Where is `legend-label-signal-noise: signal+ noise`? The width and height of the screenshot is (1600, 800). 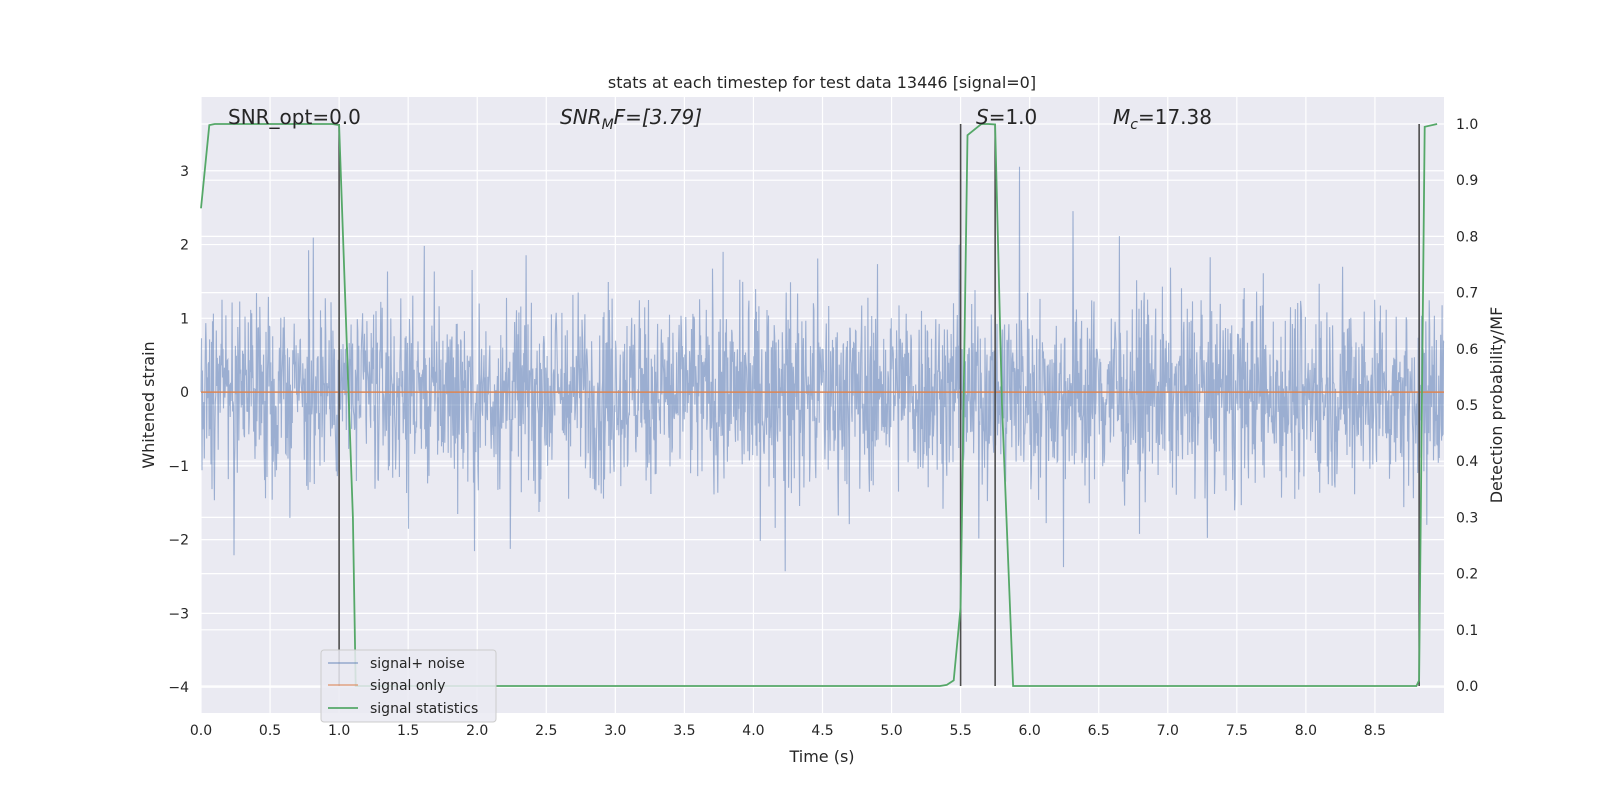
legend-label-signal-noise: signal+ noise is located at coordinates (417, 664).